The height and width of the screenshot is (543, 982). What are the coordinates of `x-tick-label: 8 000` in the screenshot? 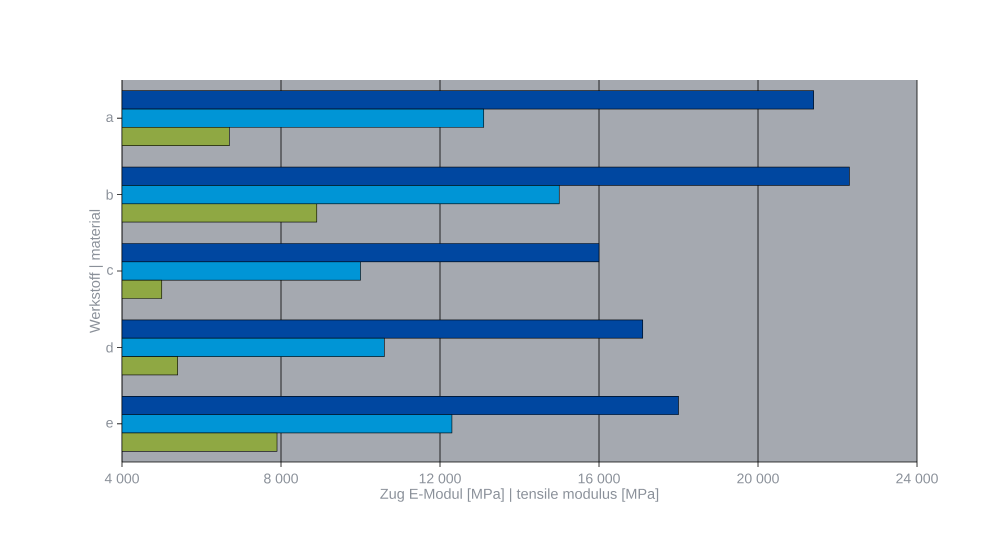 It's located at (281, 479).